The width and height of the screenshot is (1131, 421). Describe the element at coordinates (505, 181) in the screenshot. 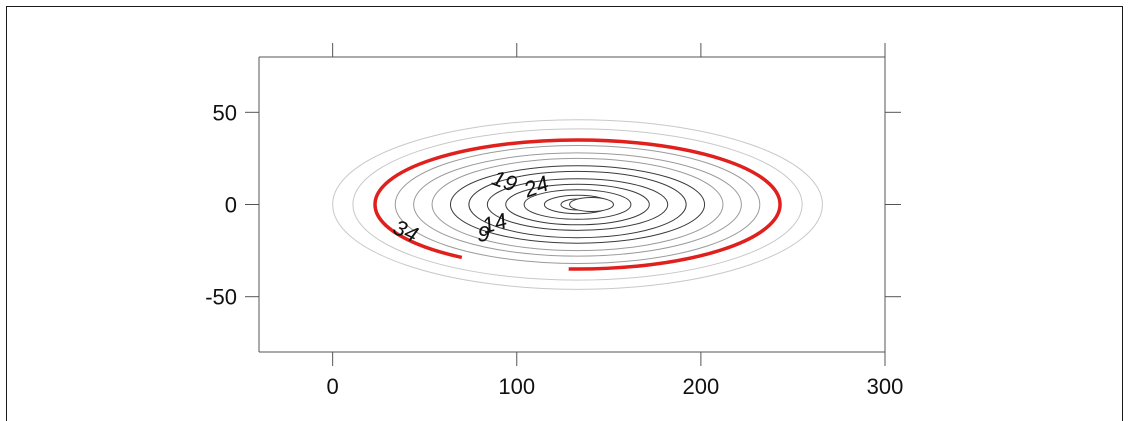

I see `contour-label: 19` at that location.